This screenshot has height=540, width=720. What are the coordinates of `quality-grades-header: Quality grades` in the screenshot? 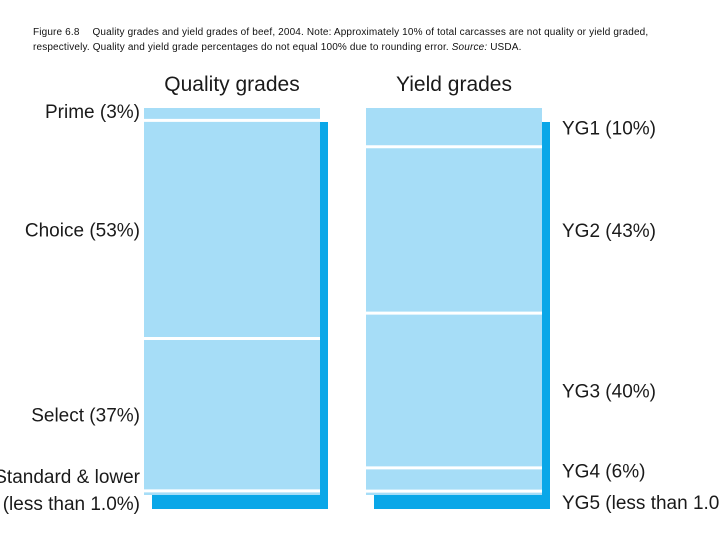 It's located at (231, 84).